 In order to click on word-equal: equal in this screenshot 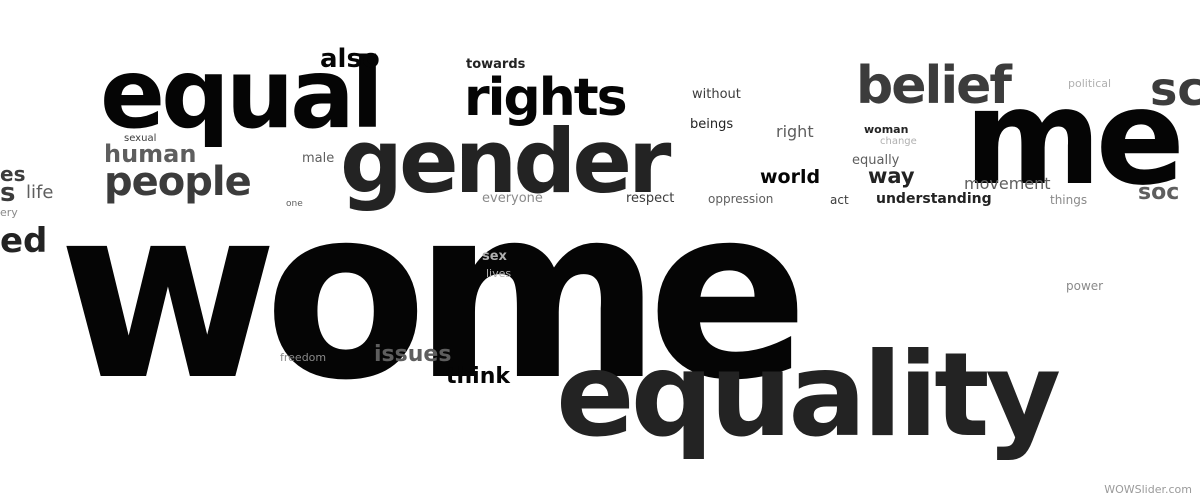, I will do `click(242, 94)`.